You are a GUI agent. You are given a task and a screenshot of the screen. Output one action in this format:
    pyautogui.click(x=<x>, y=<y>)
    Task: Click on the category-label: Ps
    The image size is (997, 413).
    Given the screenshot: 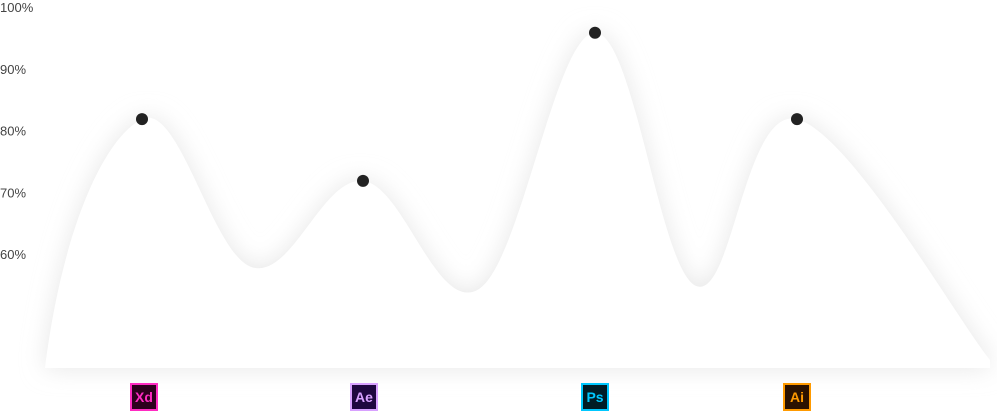 What is the action you would take?
    pyautogui.click(x=594, y=397)
    